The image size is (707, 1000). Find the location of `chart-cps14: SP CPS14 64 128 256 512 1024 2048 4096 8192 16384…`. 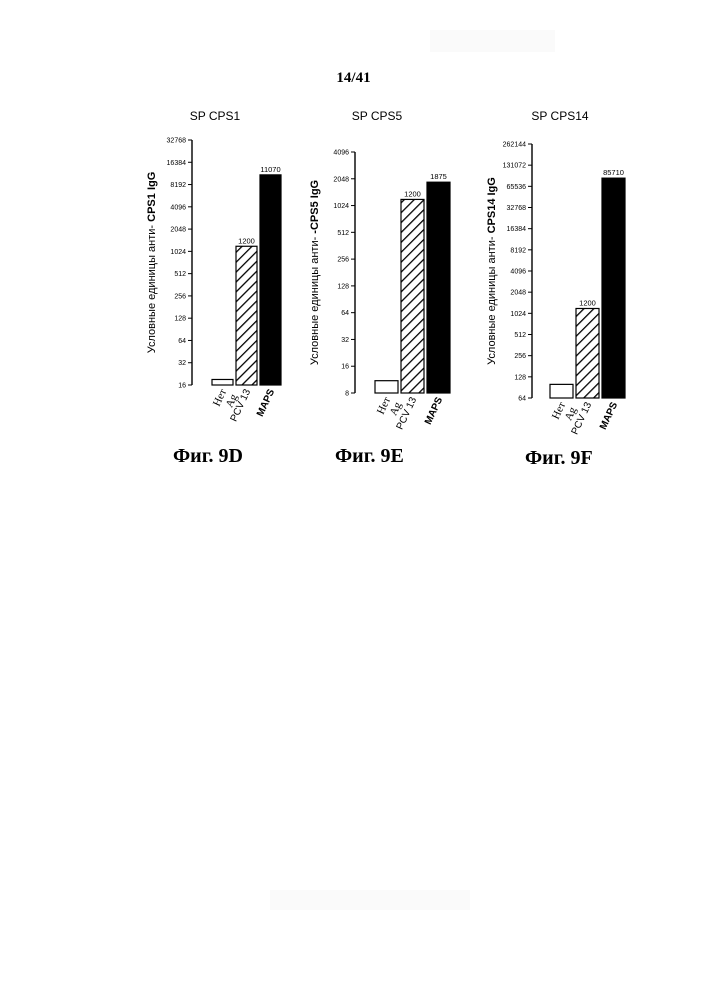

chart-cps14: SP CPS14 64 128 256 512 1024 2048 4096 8192 16384… is located at coordinates (550, 270).